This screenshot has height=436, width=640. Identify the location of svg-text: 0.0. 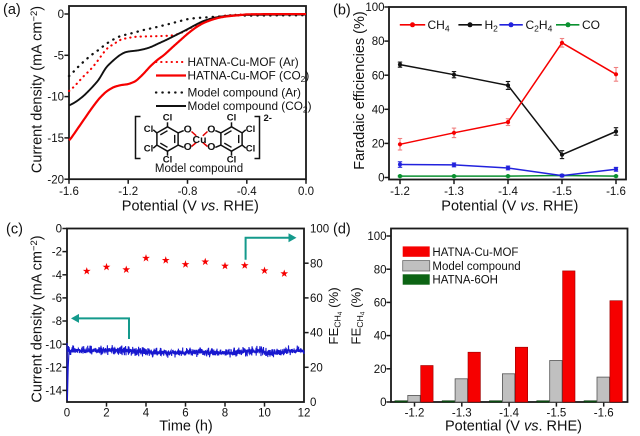
(306, 192).